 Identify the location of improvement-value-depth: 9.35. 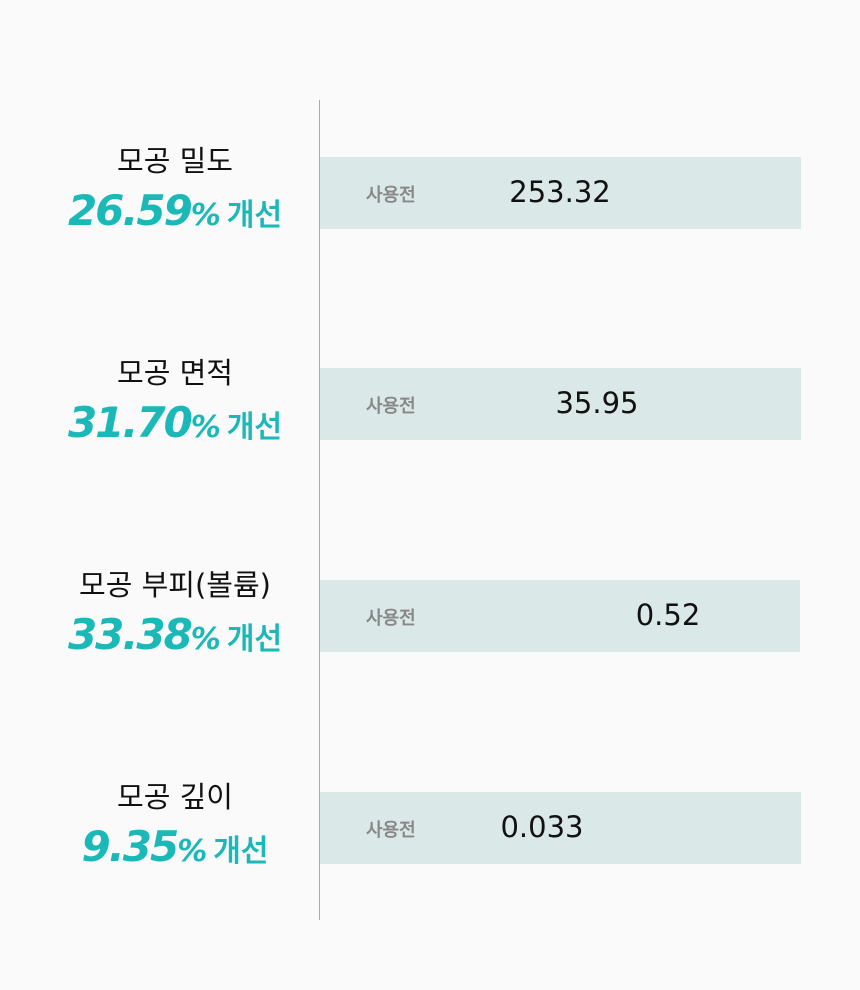
(130, 846).